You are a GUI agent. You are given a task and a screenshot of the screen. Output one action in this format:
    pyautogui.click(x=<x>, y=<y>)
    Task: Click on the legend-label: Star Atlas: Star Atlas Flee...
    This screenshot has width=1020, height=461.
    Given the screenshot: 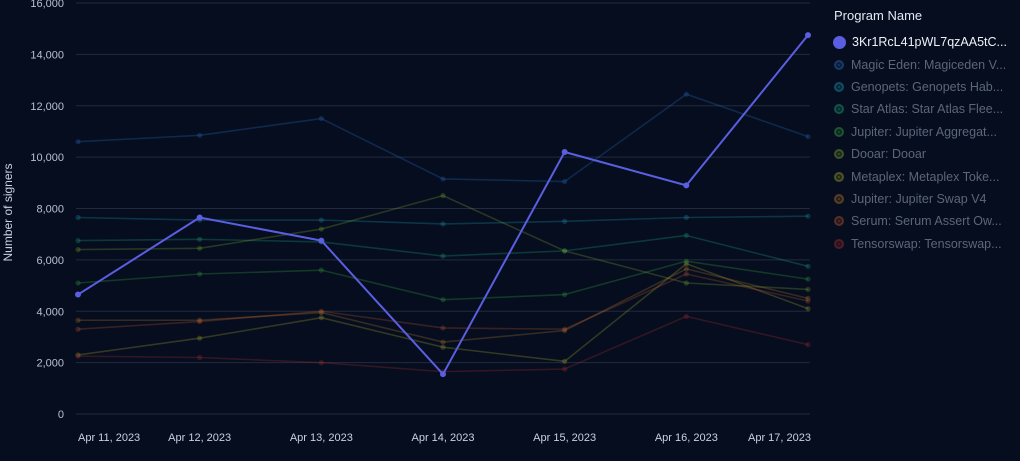 What is the action you would take?
    pyautogui.click(x=927, y=109)
    